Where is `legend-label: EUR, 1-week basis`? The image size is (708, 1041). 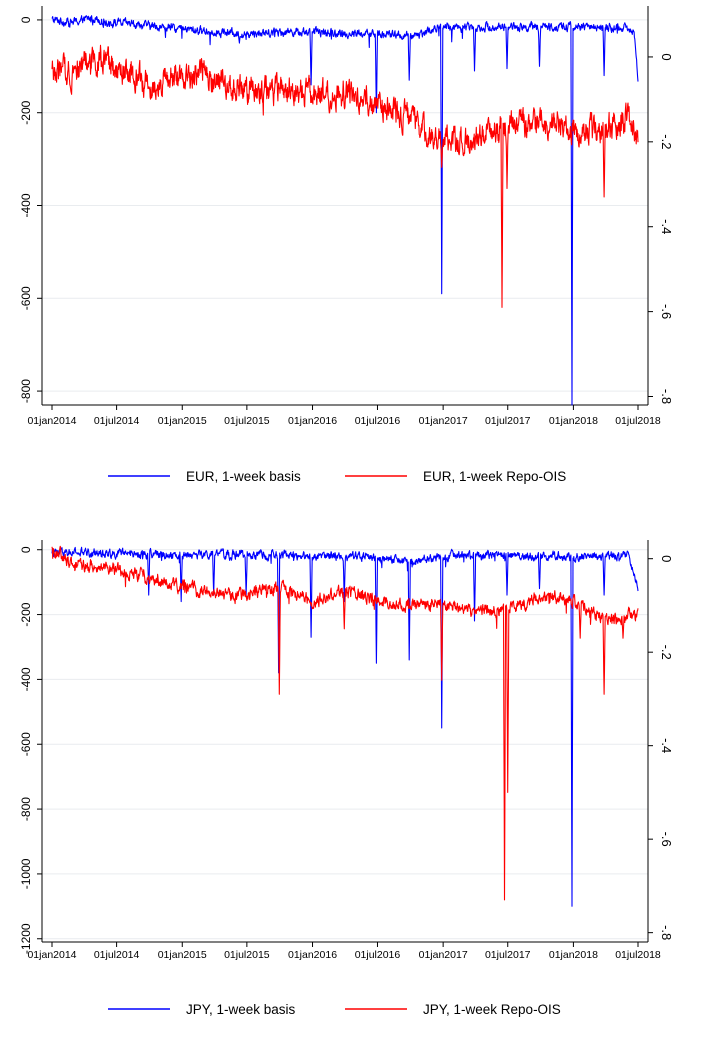 legend-label: EUR, 1-week basis is located at coordinates (243, 476).